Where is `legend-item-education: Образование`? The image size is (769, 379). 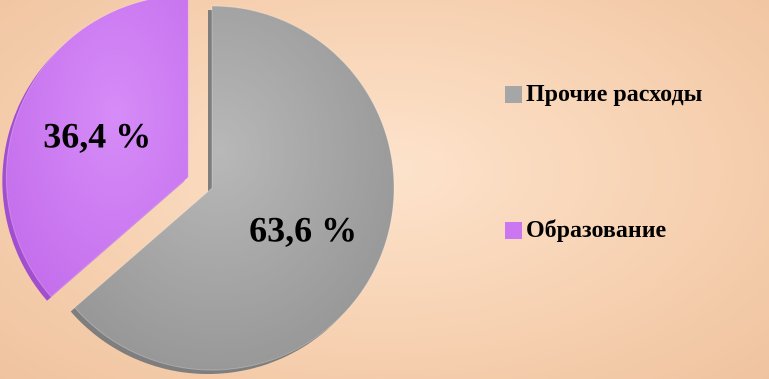
legend-item-education: Образование is located at coordinates (585, 230).